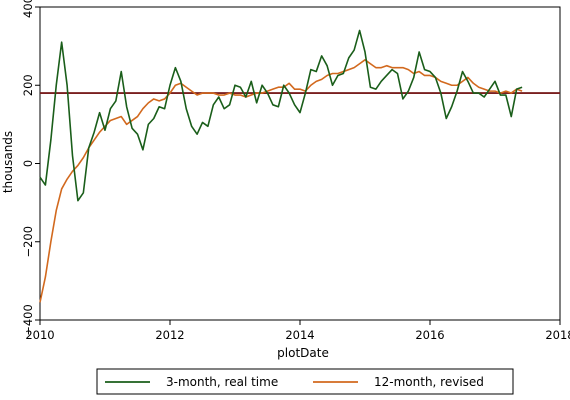 This screenshot has height=400, width=570. I want to click on legend-box, so click(305, 381).